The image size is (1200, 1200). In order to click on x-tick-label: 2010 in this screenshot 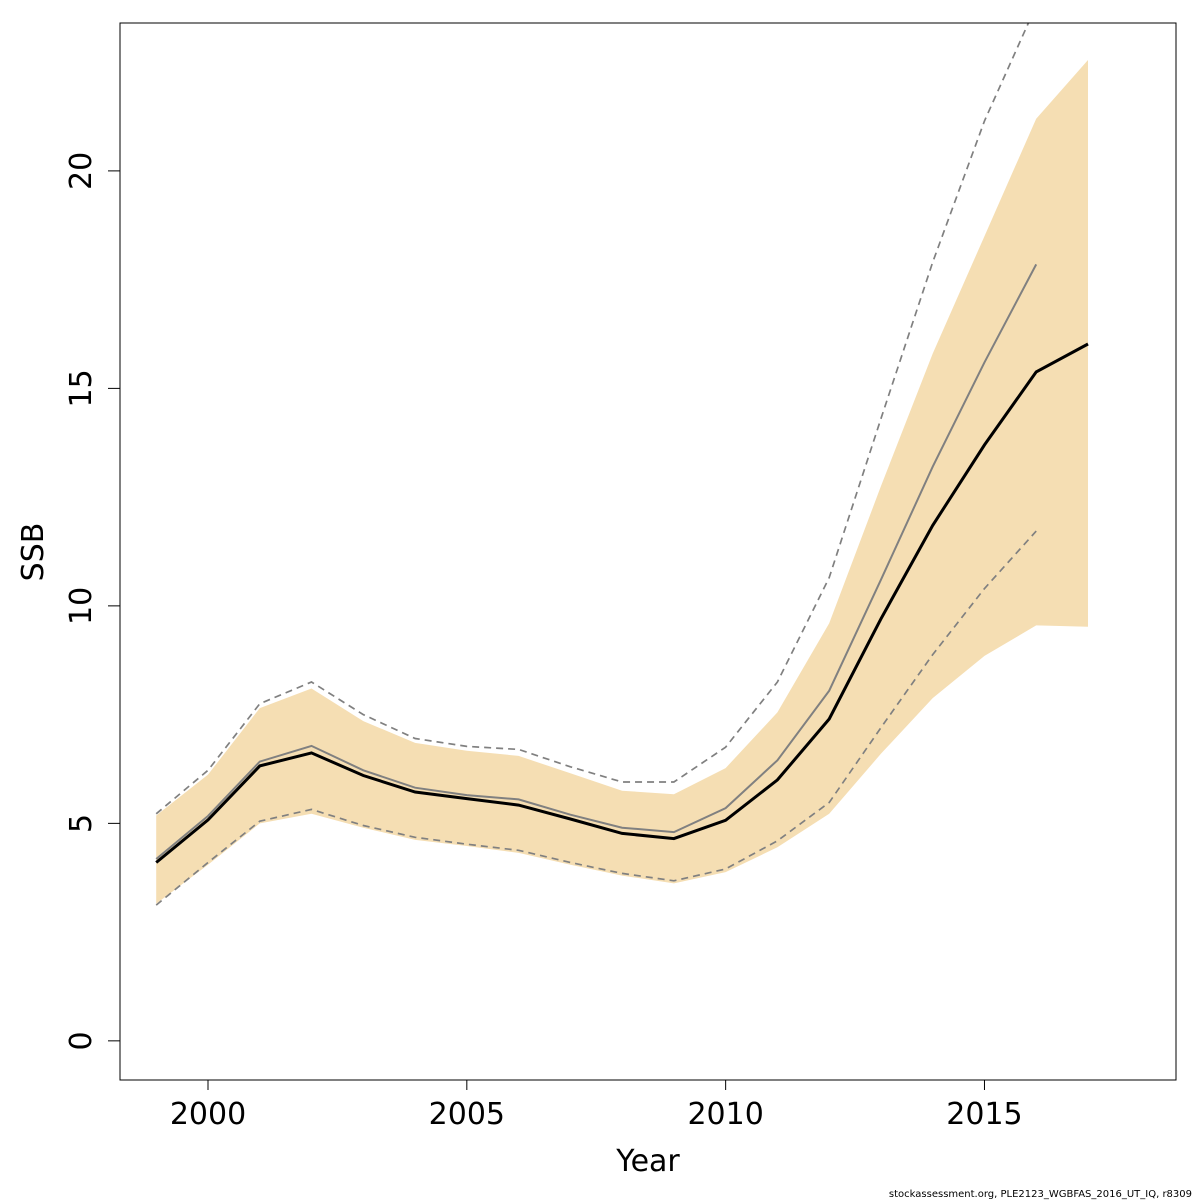, I will do `click(725, 1114)`.